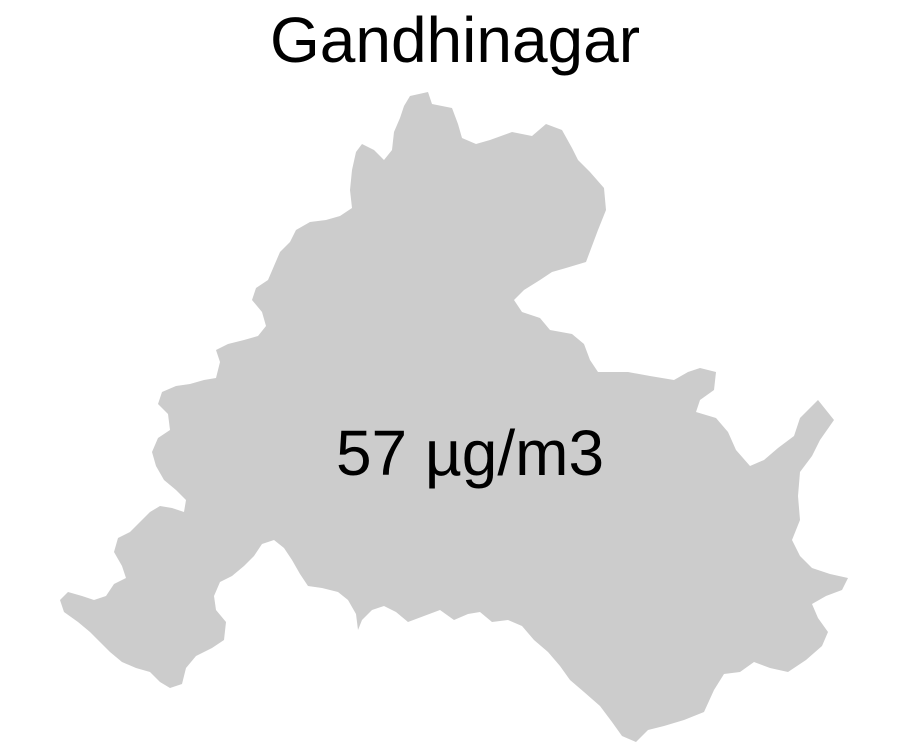  I want to click on map-title: Gandhinagar, so click(455, 40).